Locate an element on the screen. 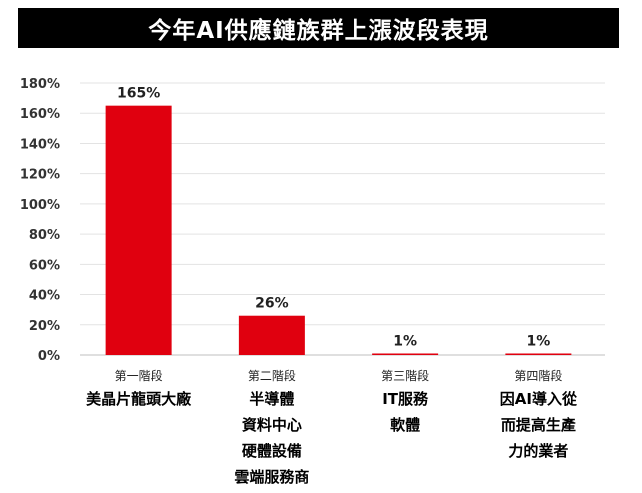 Image resolution: width=642 pixels, height=493 pixels. category-description: 半導體 is located at coordinates (271, 399).